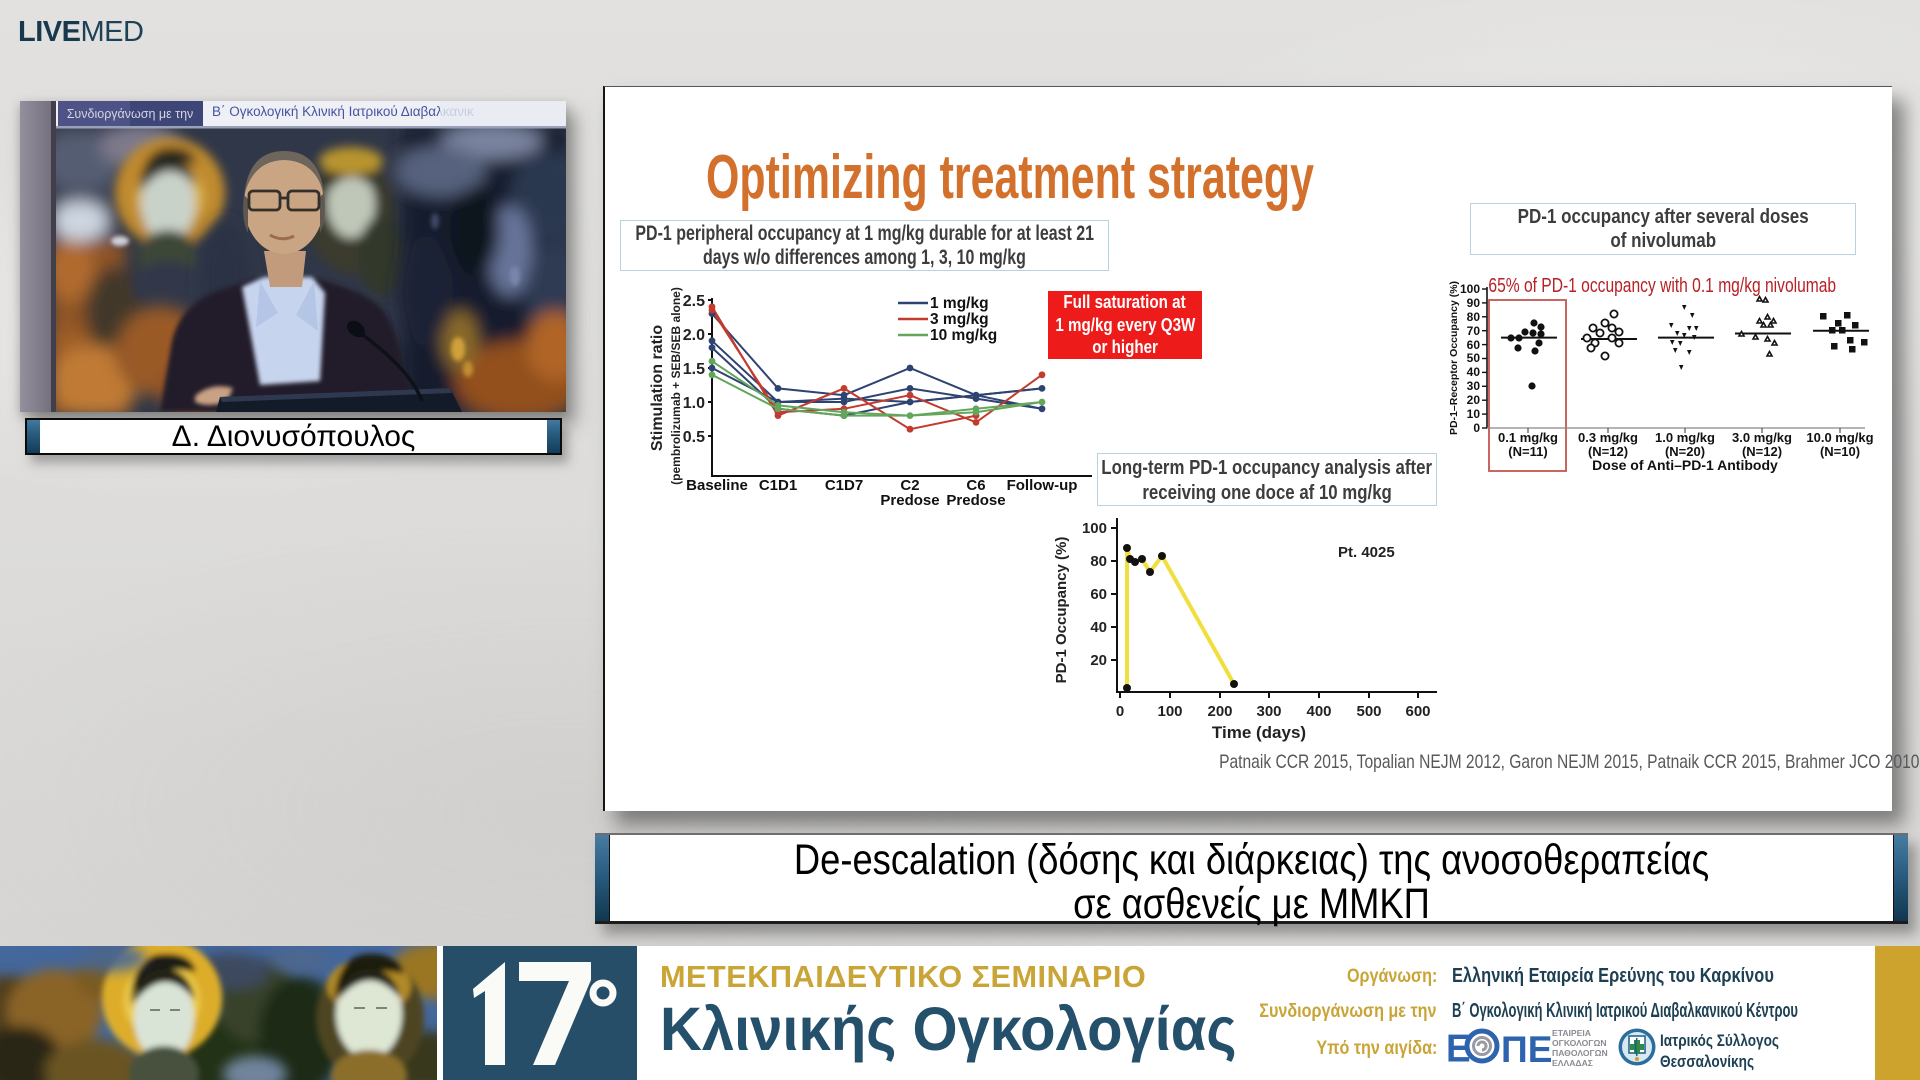 The height and width of the screenshot is (1080, 1920). Describe the element at coordinates (1474, 386) in the screenshot. I see `svg-text: 30` at that location.